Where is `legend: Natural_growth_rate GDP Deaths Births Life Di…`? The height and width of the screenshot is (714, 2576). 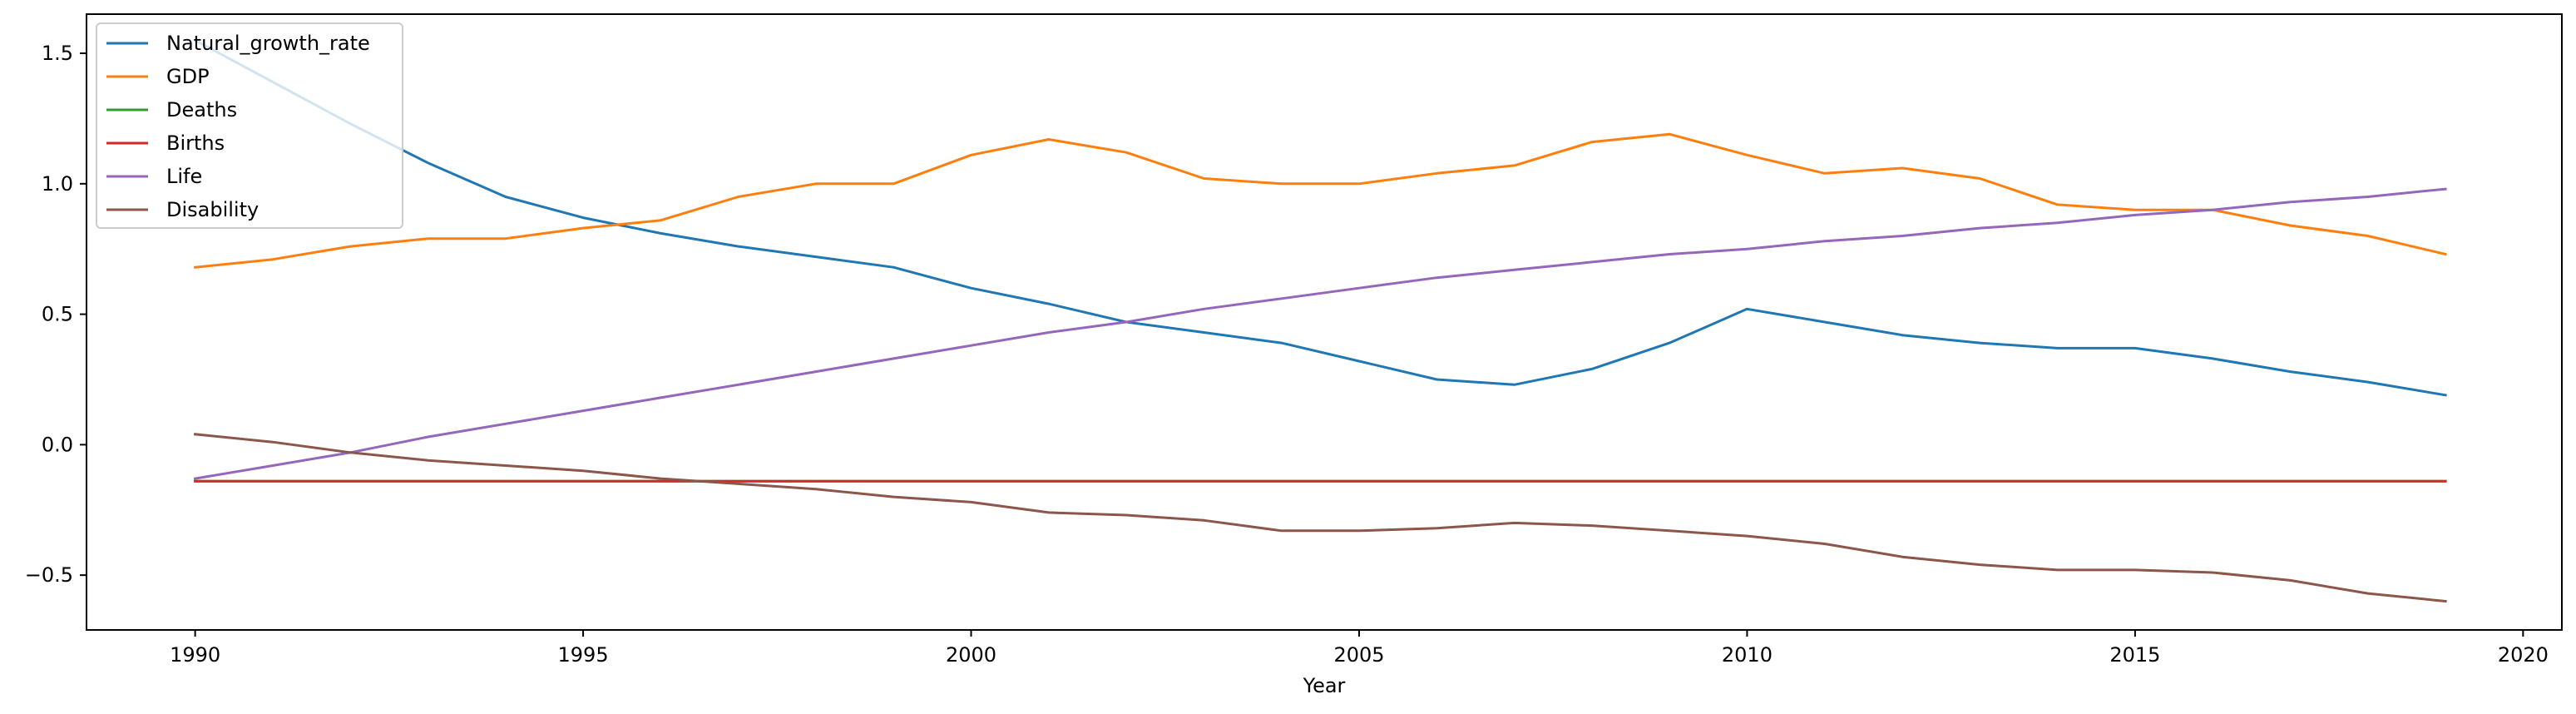 legend: Natural_growth_rate GDP Deaths Births Life Di… is located at coordinates (249, 125).